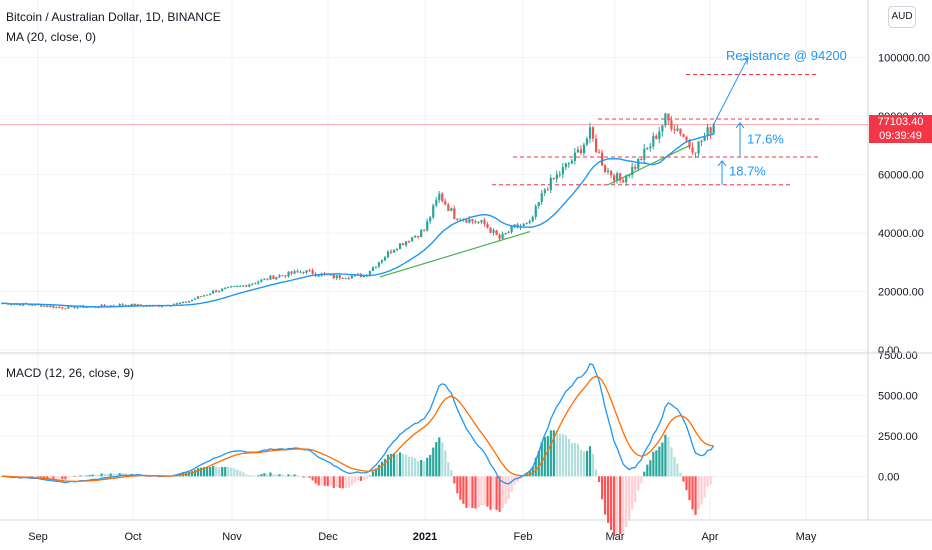 This screenshot has width=932, height=550. What do you see at coordinates (765, 138) in the screenshot?
I see `pct-upper-label: 17.6%` at bounding box center [765, 138].